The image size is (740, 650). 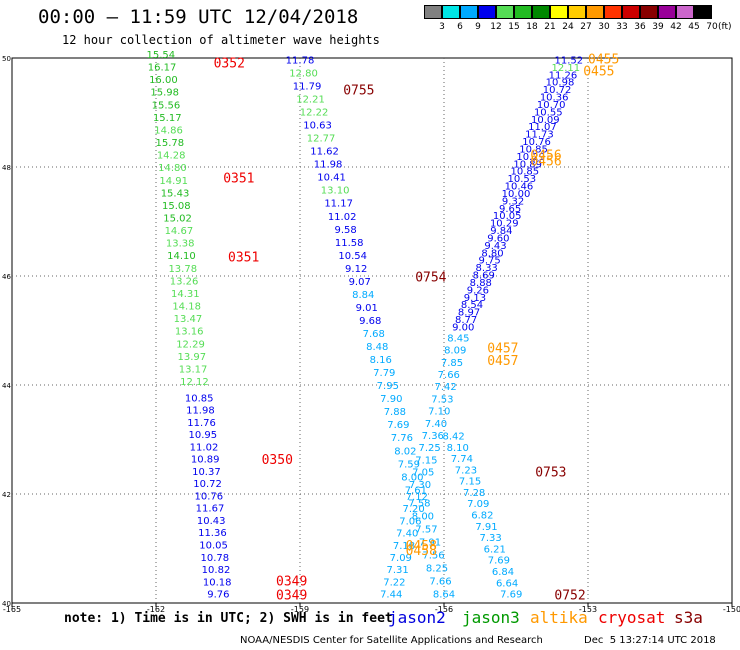 What do you see at coordinates (502, 348) in the screenshot?
I see `pass-time-label: 0457` at bounding box center [502, 348].